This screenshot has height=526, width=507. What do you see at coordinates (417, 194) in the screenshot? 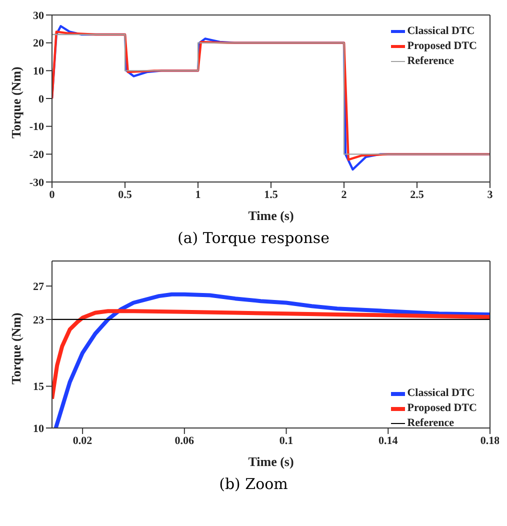
I see `x-tick-label: 2.5` at bounding box center [417, 194].